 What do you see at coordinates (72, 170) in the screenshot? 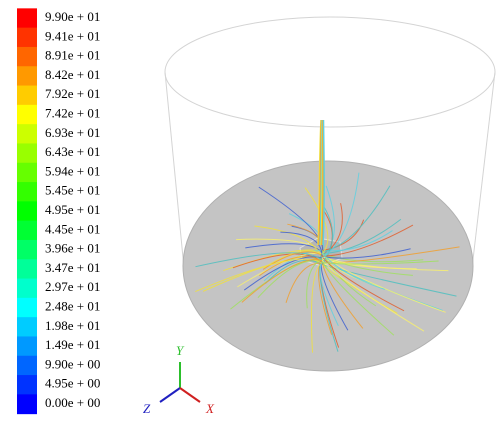
I see `legend-label: 5.94e + 01` at bounding box center [72, 170].